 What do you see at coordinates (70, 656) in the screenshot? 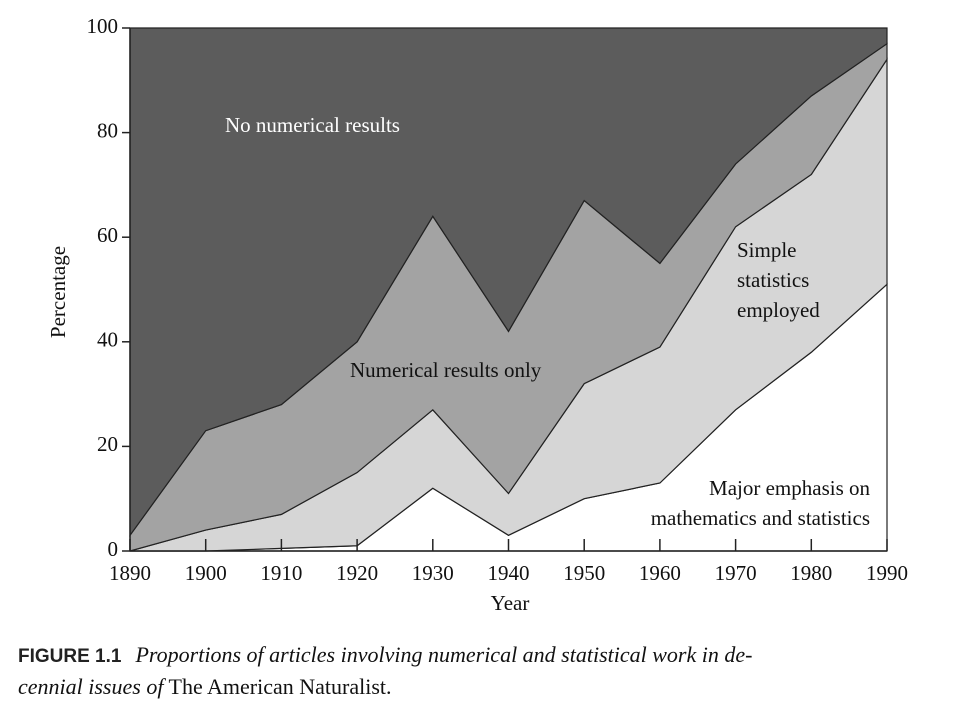
I see `caption-label: FIGURE 1.1` at bounding box center [70, 656].